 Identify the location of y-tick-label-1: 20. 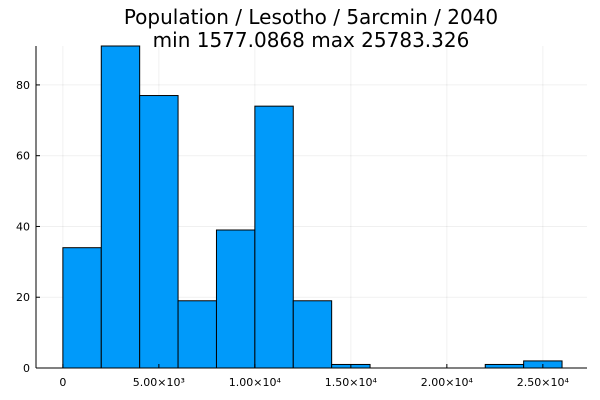
(23, 297).